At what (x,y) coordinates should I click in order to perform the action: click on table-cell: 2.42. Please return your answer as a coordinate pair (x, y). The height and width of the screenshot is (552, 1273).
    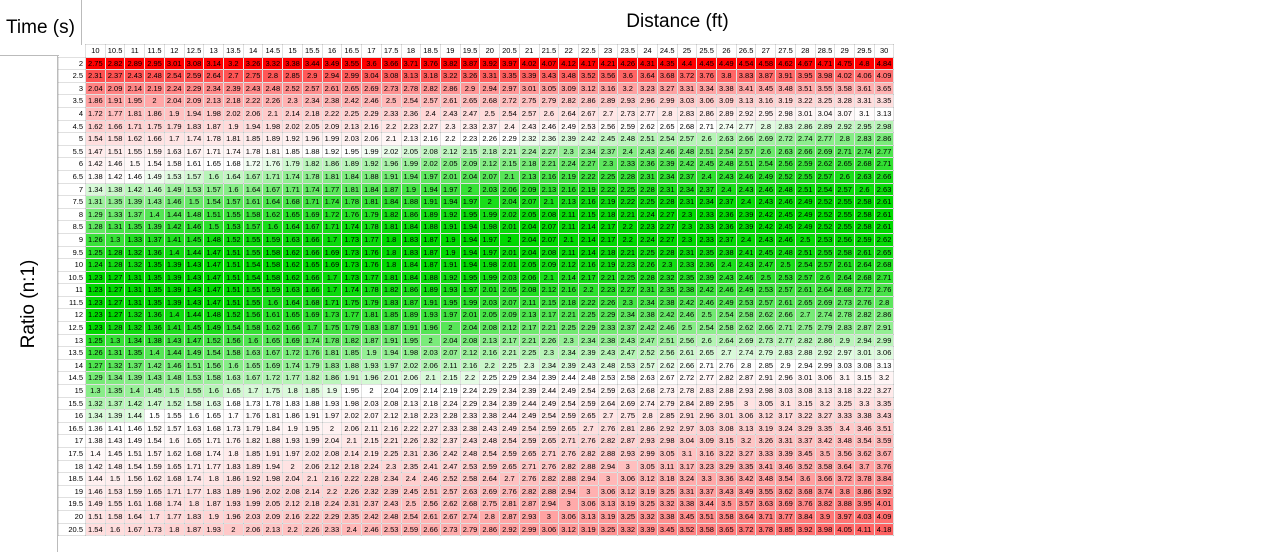
    Looking at the image, I should click on (706, 290).